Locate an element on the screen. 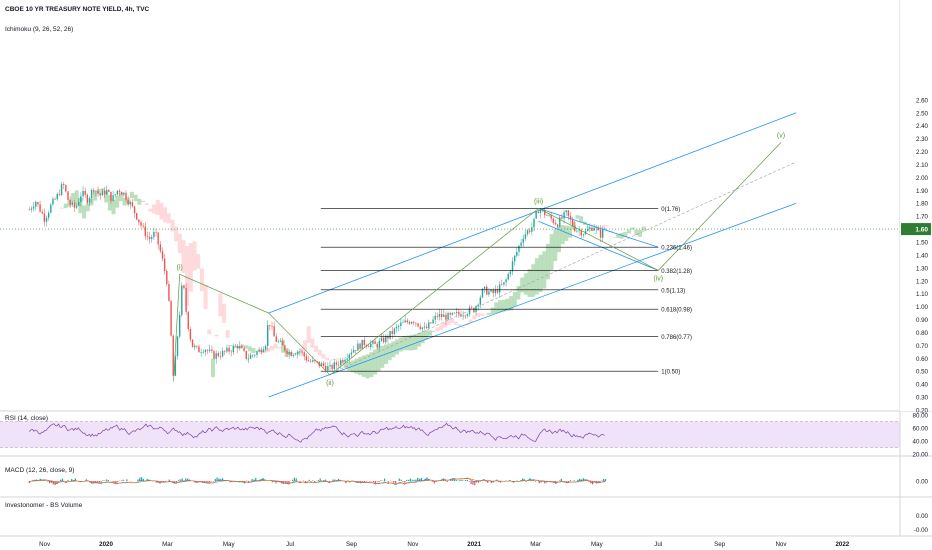  time-tick-label: May is located at coordinates (597, 544).